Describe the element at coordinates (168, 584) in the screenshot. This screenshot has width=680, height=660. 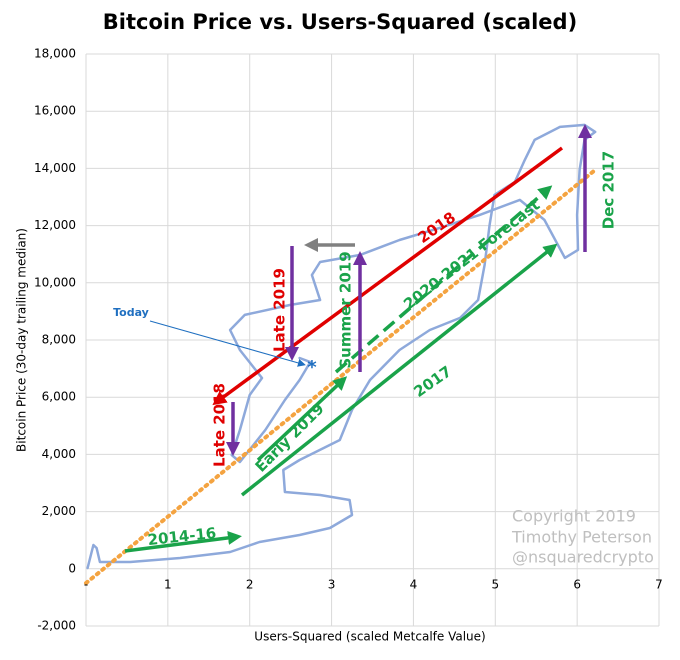
I see `x-tick-label: 1` at that location.